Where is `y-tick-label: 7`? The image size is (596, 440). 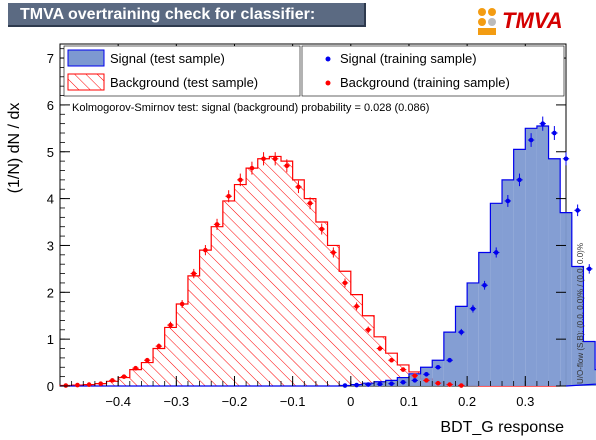
y-tick-label: 7 is located at coordinates (50, 58).